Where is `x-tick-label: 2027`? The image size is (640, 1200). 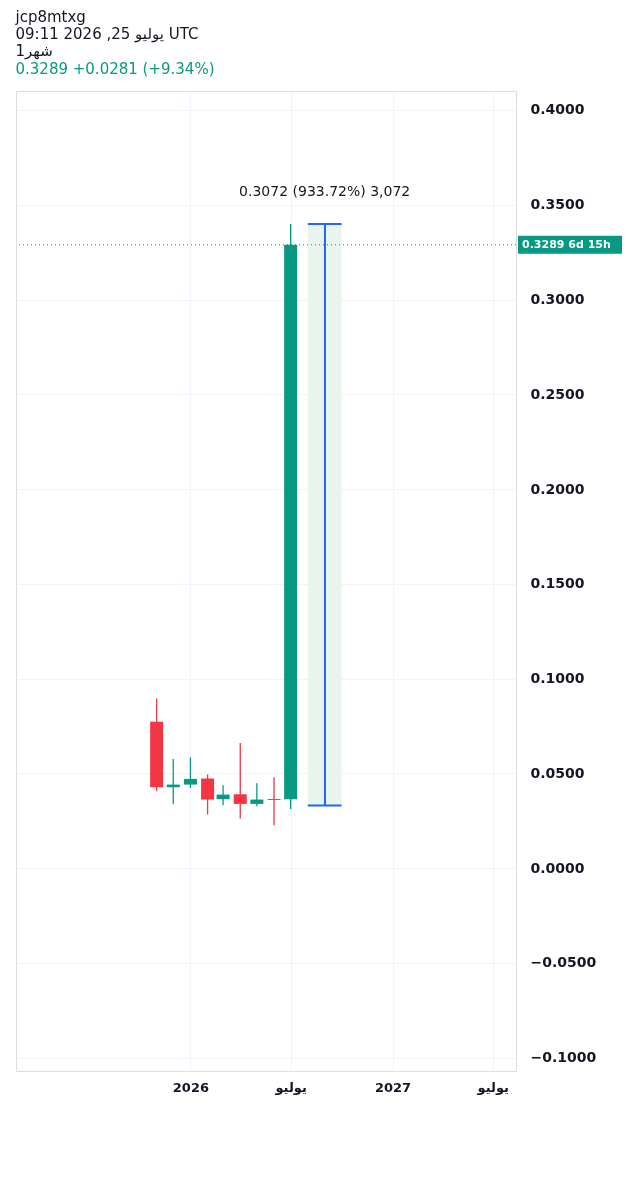
x-tick-label: 2027 is located at coordinates (393, 1087).